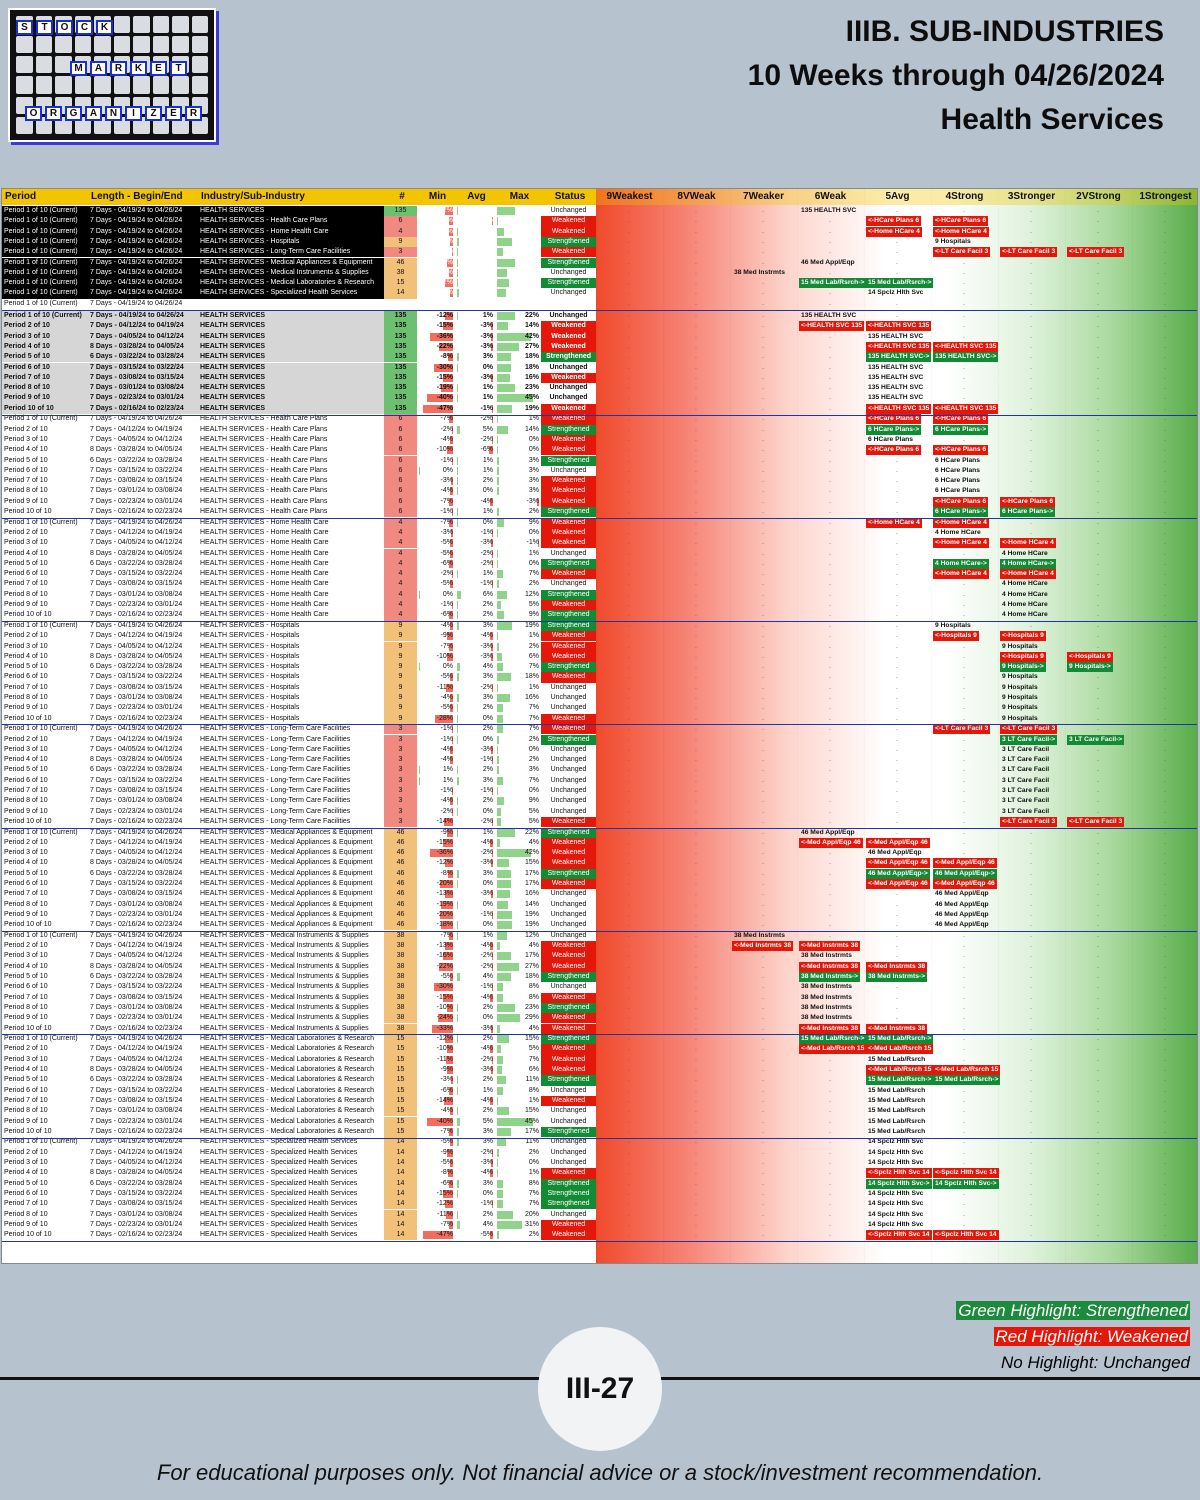 The image size is (1200, 1500). Describe the element at coordinates (896, 1162) in the screenshot. I see `rank-label: 14 Spclz Hlth Svc` at that location.